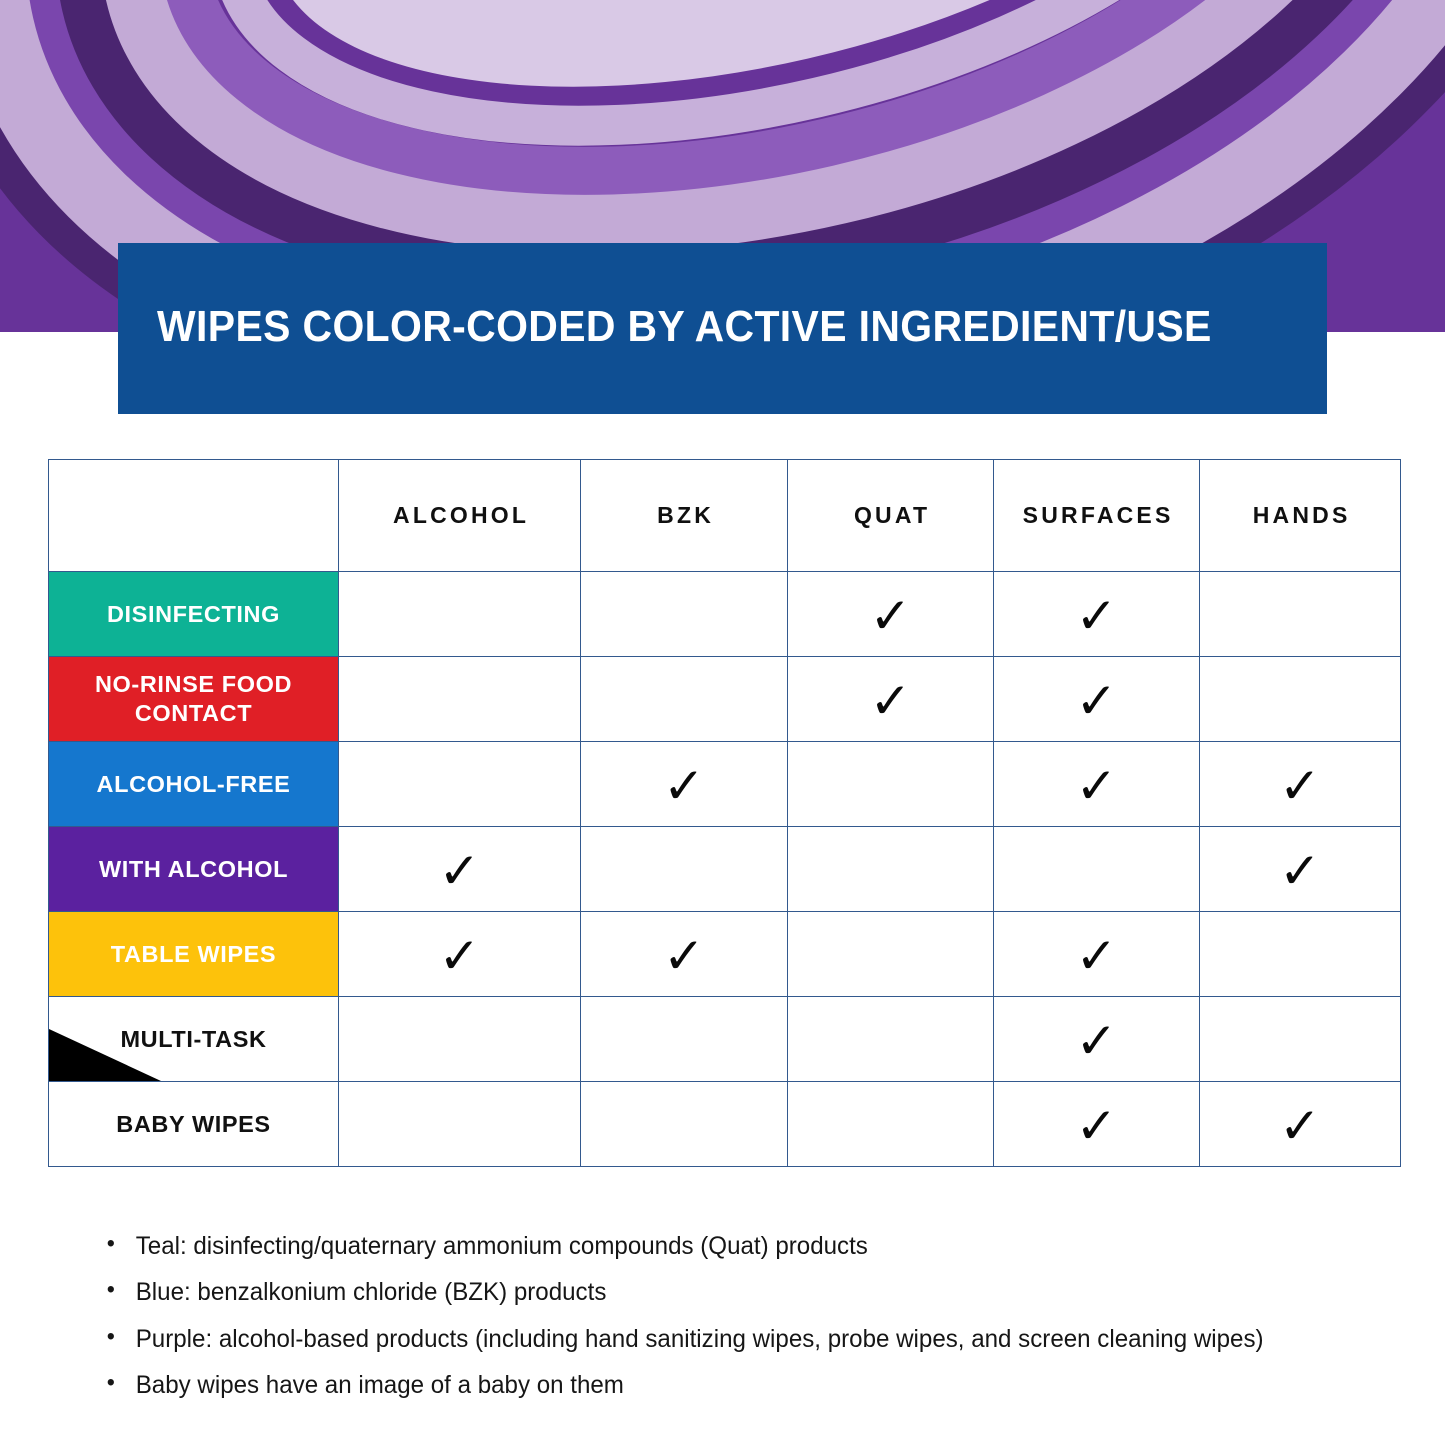 The height and width of the screenshot is (1445, 1445). Describe the element at coordinates (1096, 515) in the screenshot. I see `header-cell-surfaces: SURFACES` at that location.